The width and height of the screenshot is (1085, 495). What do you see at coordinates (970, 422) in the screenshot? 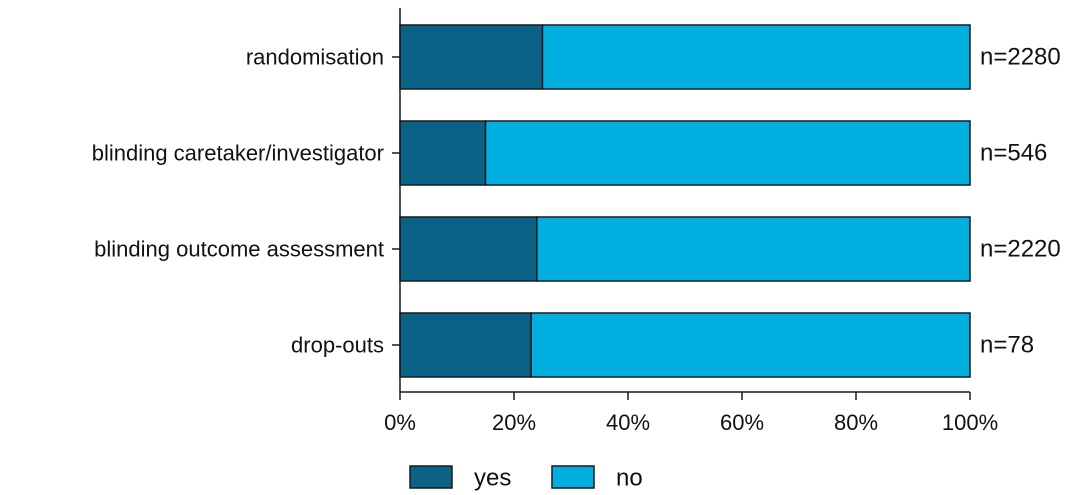
I see `x-tick-label: 100%` at bounding box center [970, 422].